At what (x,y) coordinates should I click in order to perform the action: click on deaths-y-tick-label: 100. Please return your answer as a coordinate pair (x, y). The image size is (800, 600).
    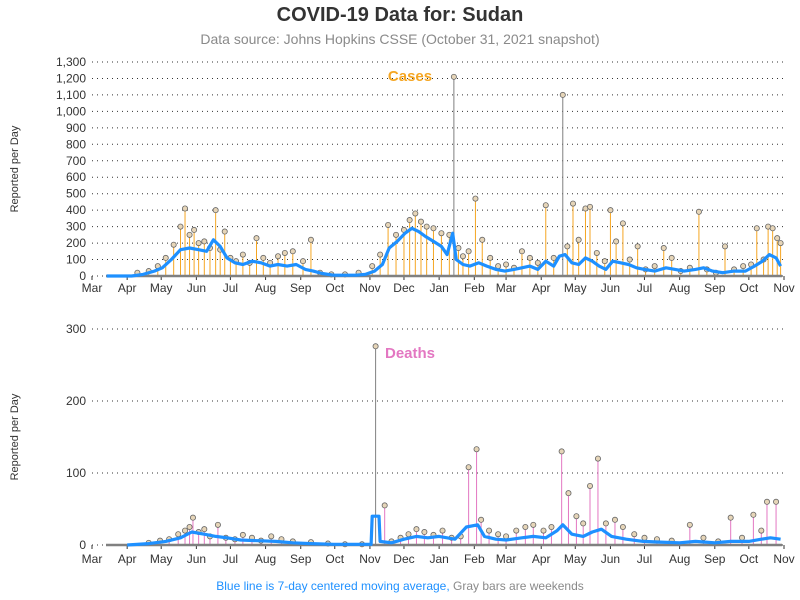
    Looking at the image, I should click on (76, 473).